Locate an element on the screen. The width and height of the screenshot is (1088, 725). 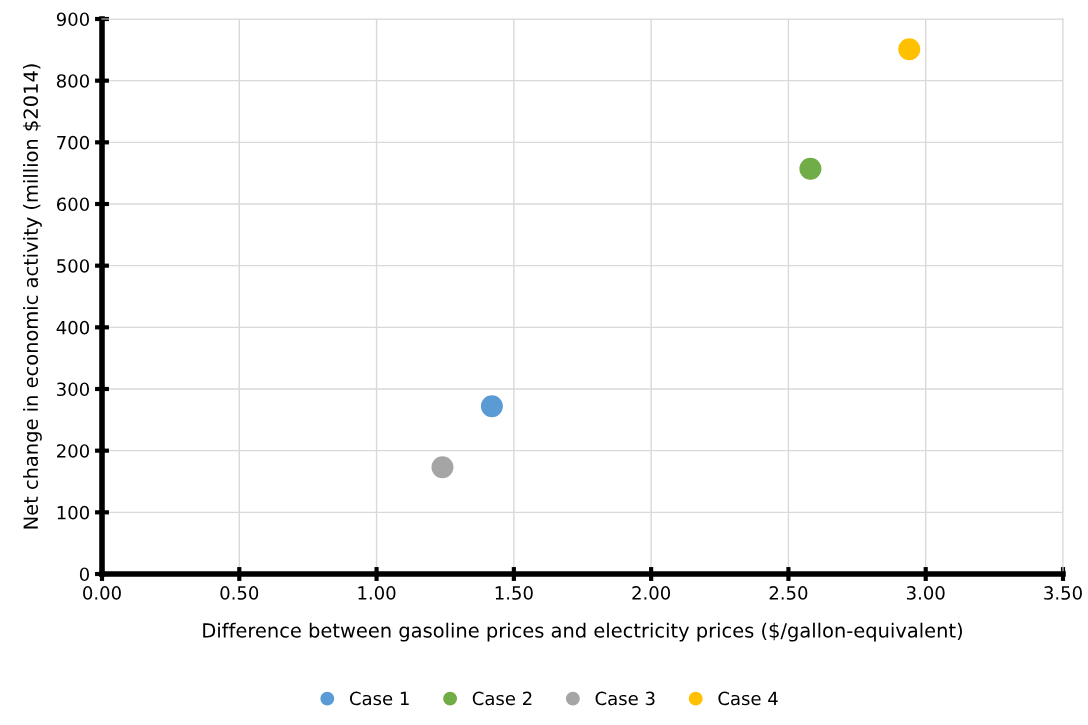
legend-label: Case 4 is located at coordinates (748, 698).